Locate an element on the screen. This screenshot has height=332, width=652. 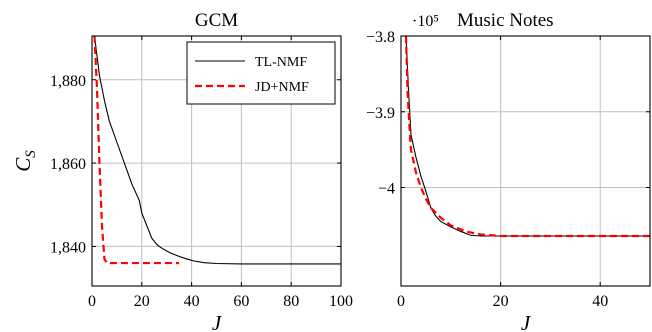
x-axis-label-gcm: J is located at coordinates (217, 321).